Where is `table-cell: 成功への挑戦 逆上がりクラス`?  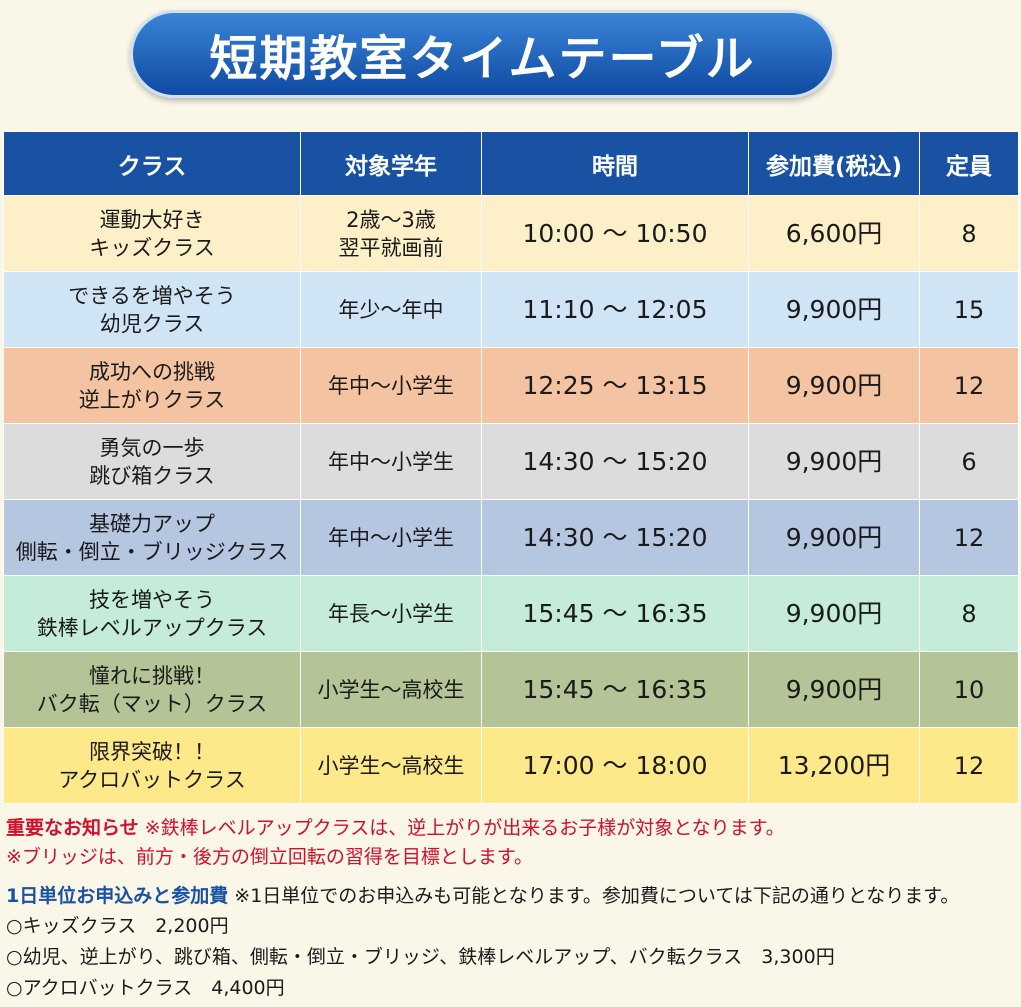
table-cell: 成功への挑戦 逆上がりクラス is located at coordinates (152, 385).